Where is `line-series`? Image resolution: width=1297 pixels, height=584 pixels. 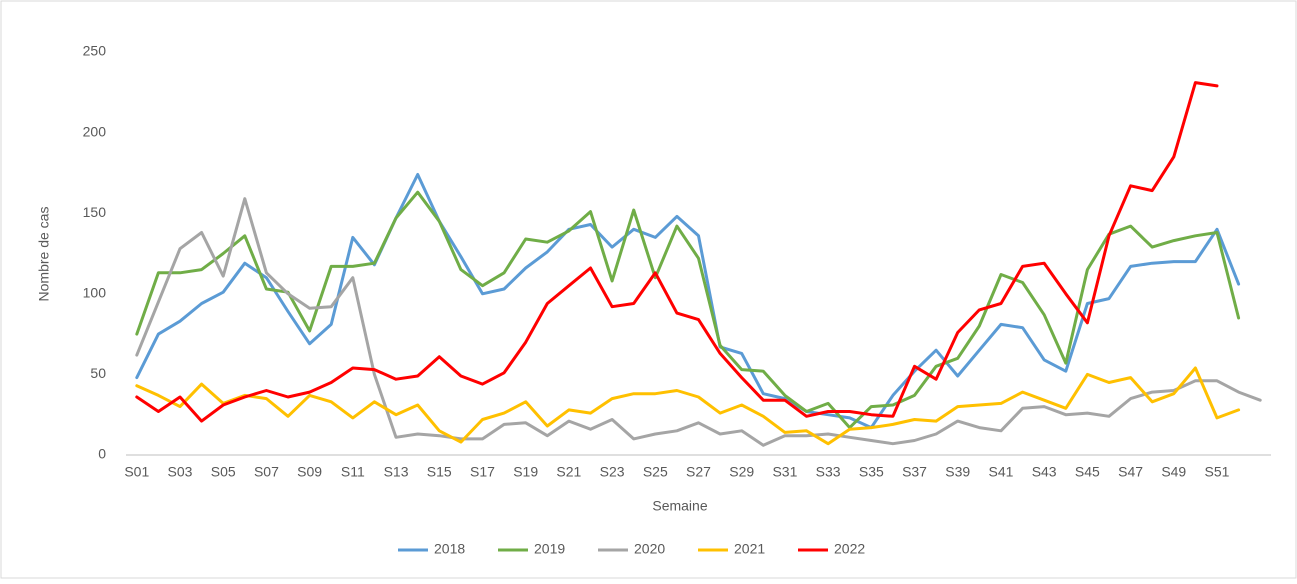
line-series is located at coordinates (688, 406).